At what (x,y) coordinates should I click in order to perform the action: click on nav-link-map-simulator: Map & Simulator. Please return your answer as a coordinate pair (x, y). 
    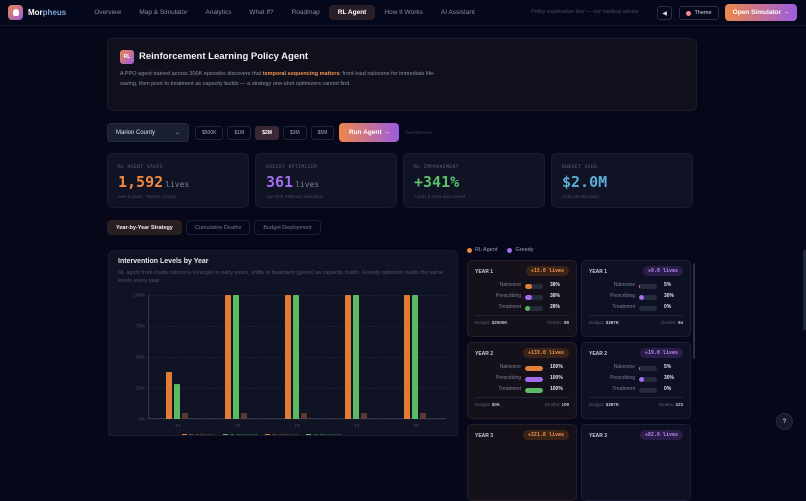
    Looking at the image, I should click on (163, 12).